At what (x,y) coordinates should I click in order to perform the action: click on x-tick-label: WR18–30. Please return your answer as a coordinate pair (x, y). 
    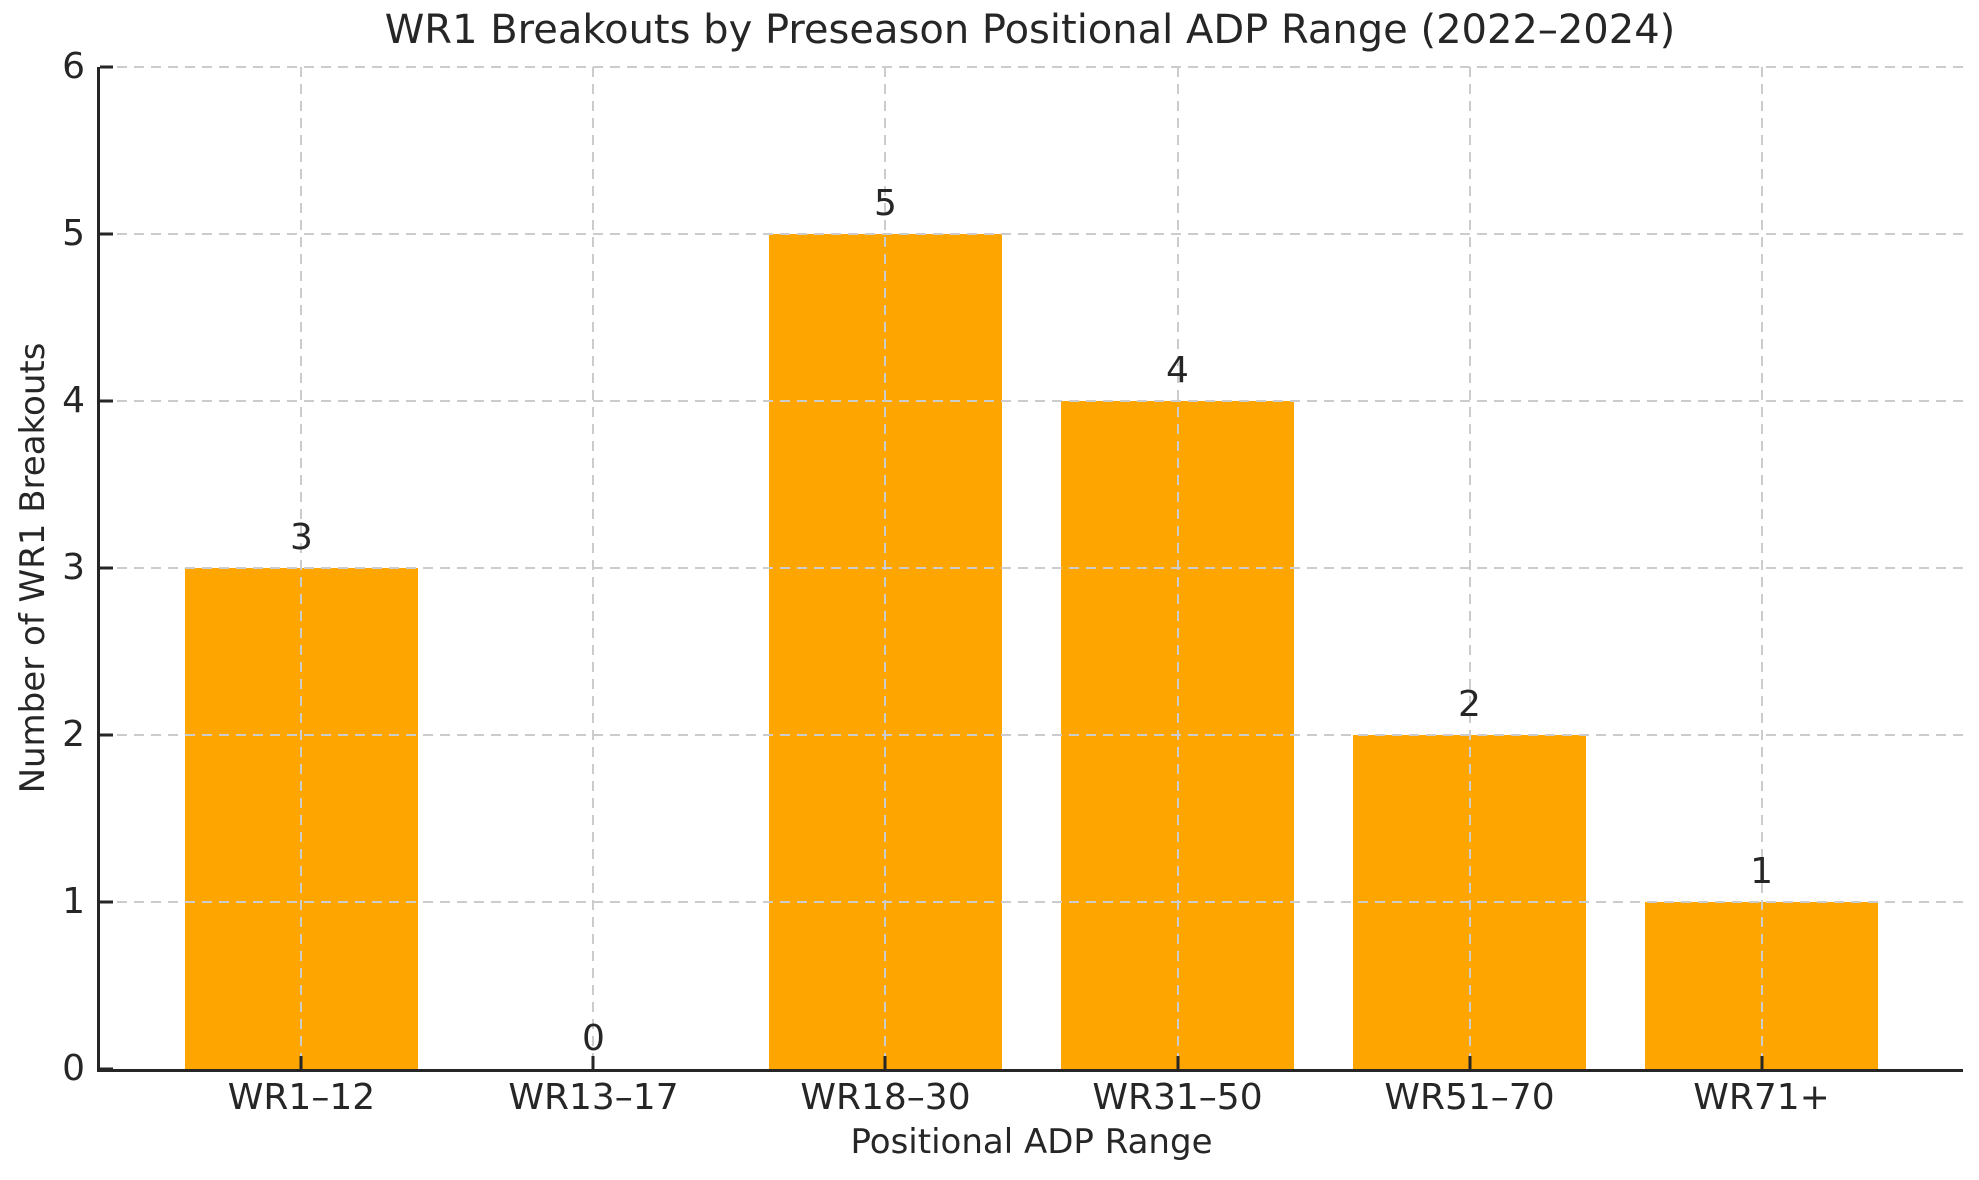
    Looking at the image, I should click on (885, 1097).